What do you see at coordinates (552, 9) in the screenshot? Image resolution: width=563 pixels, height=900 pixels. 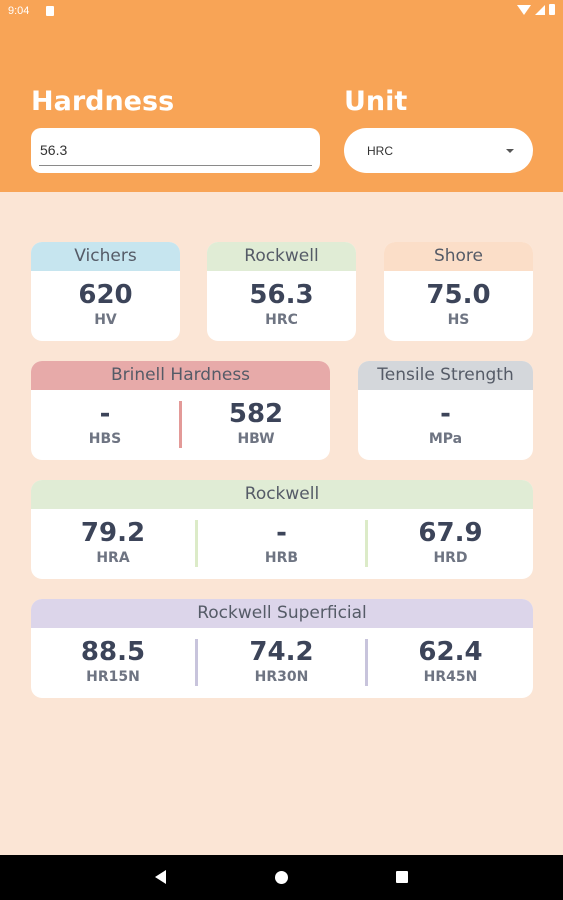 I see `battery-icon` at bounding box center [552, 9].